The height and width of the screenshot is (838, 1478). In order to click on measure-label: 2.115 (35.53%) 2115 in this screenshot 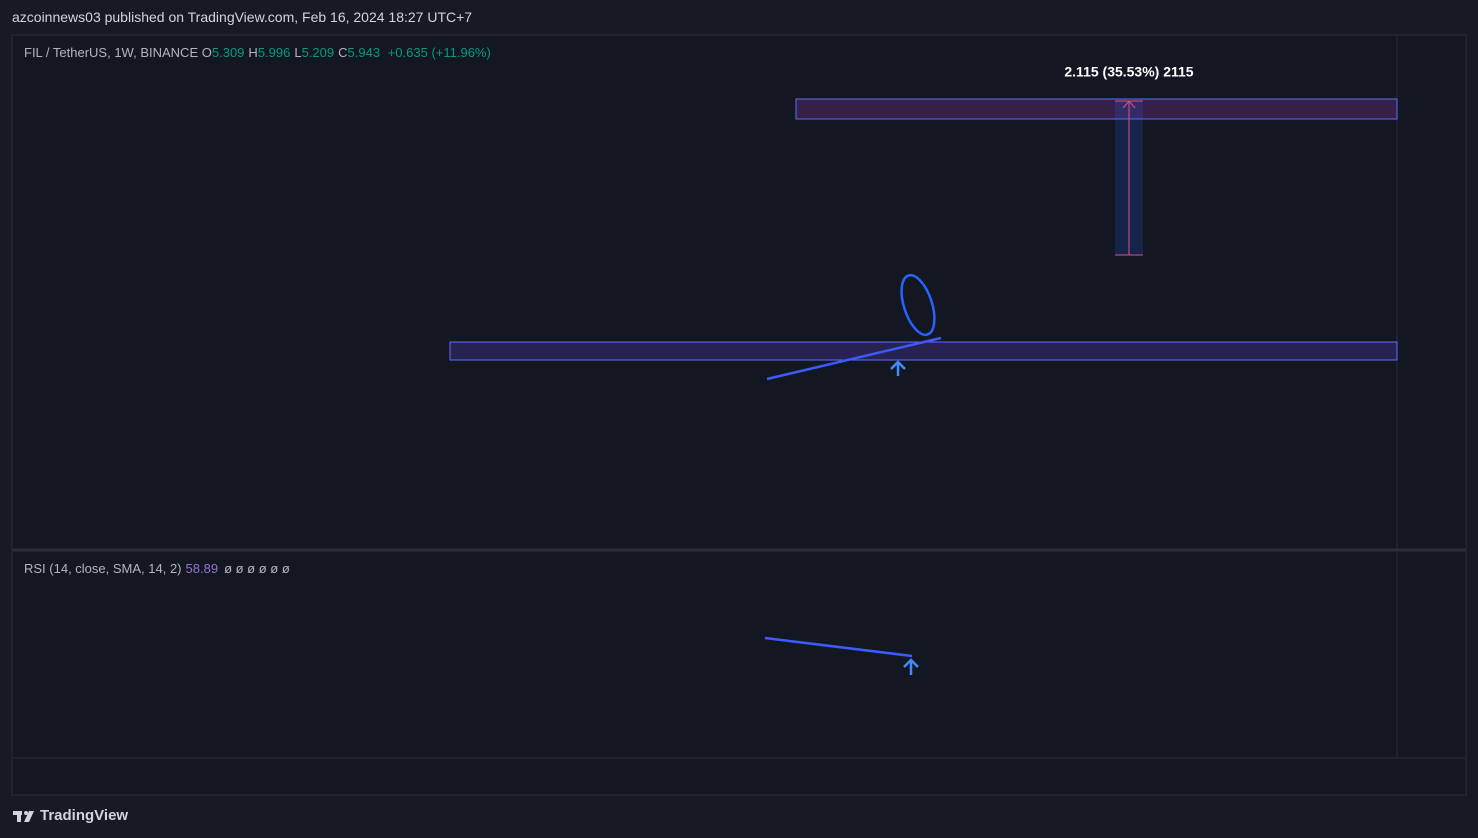, I will do `click(1128, 72)`.